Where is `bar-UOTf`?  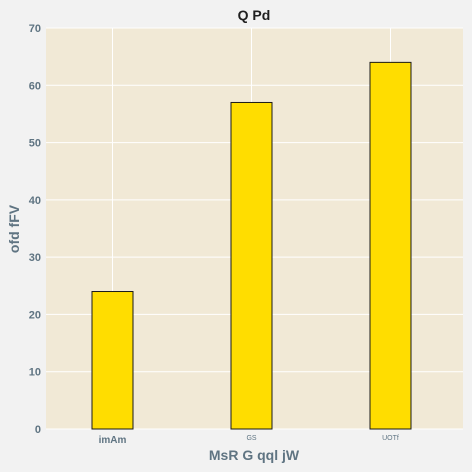
bar-UOTf is located at coordinates (390, 245).